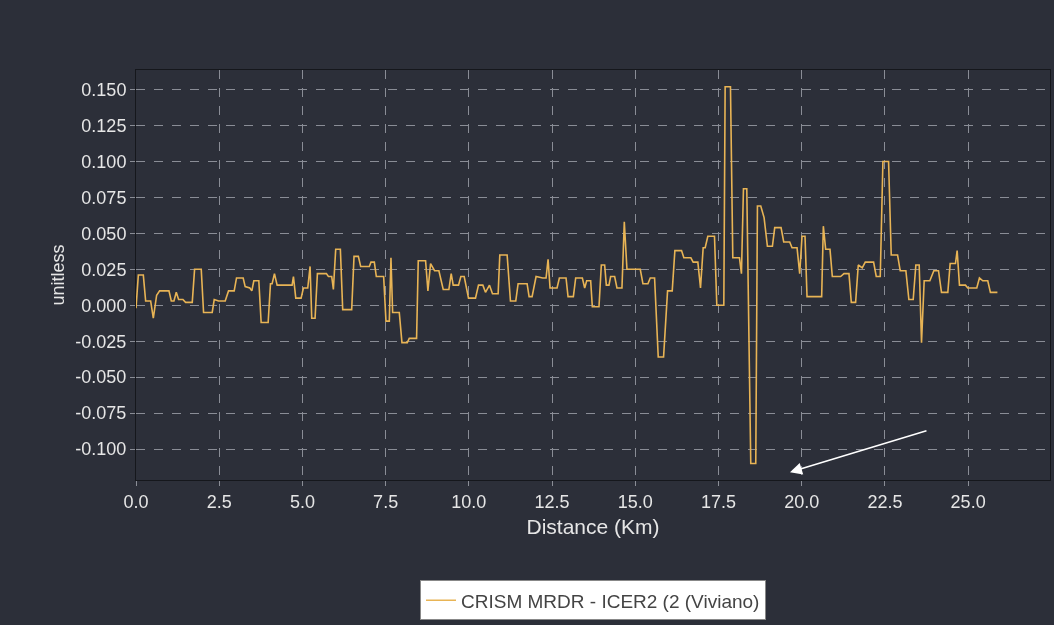  Describe the element at coordinates (104, 125) in the screenshot. I see `y-tick-label: 0.125` at that location.